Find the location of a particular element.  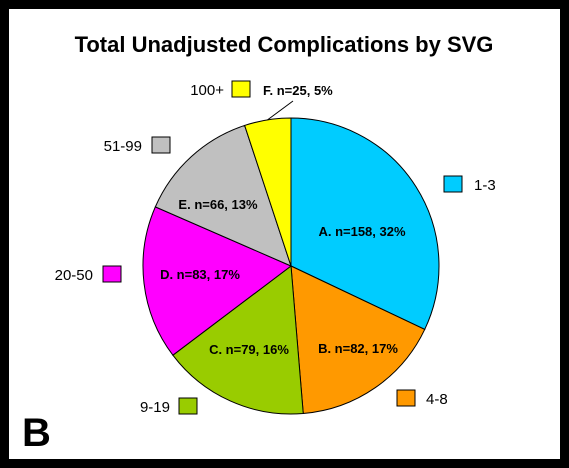

pie-slice-d is located at coordinates (217, 281).